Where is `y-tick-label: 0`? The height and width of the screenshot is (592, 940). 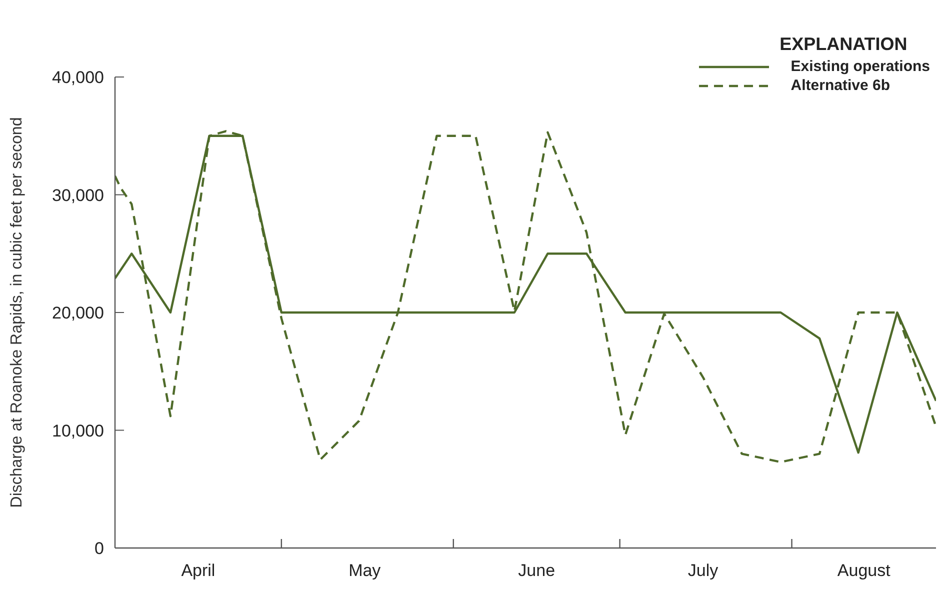 y-tick-label: 0 is located at coordinates (99, 548).